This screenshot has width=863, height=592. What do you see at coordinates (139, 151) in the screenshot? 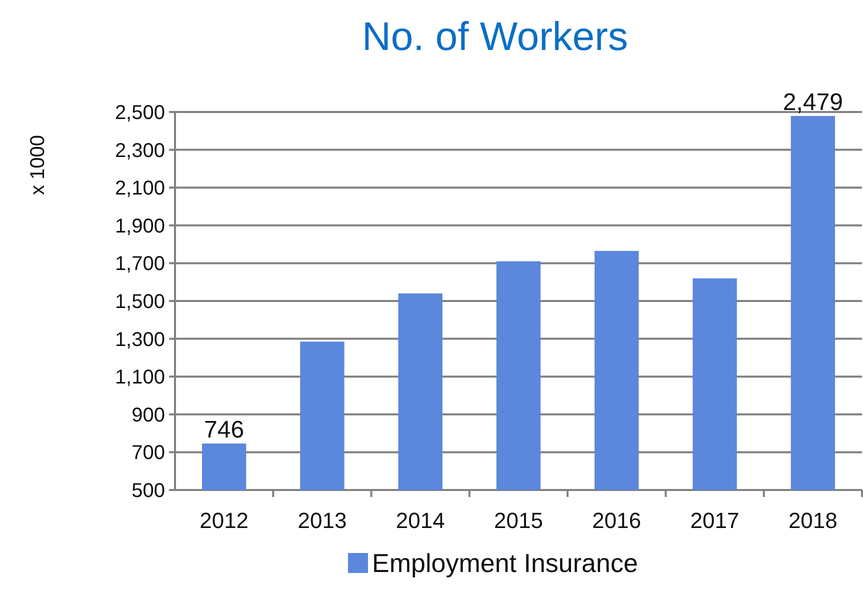
I see `y-tick-label: 2,300` at bounding box center [139, 151].